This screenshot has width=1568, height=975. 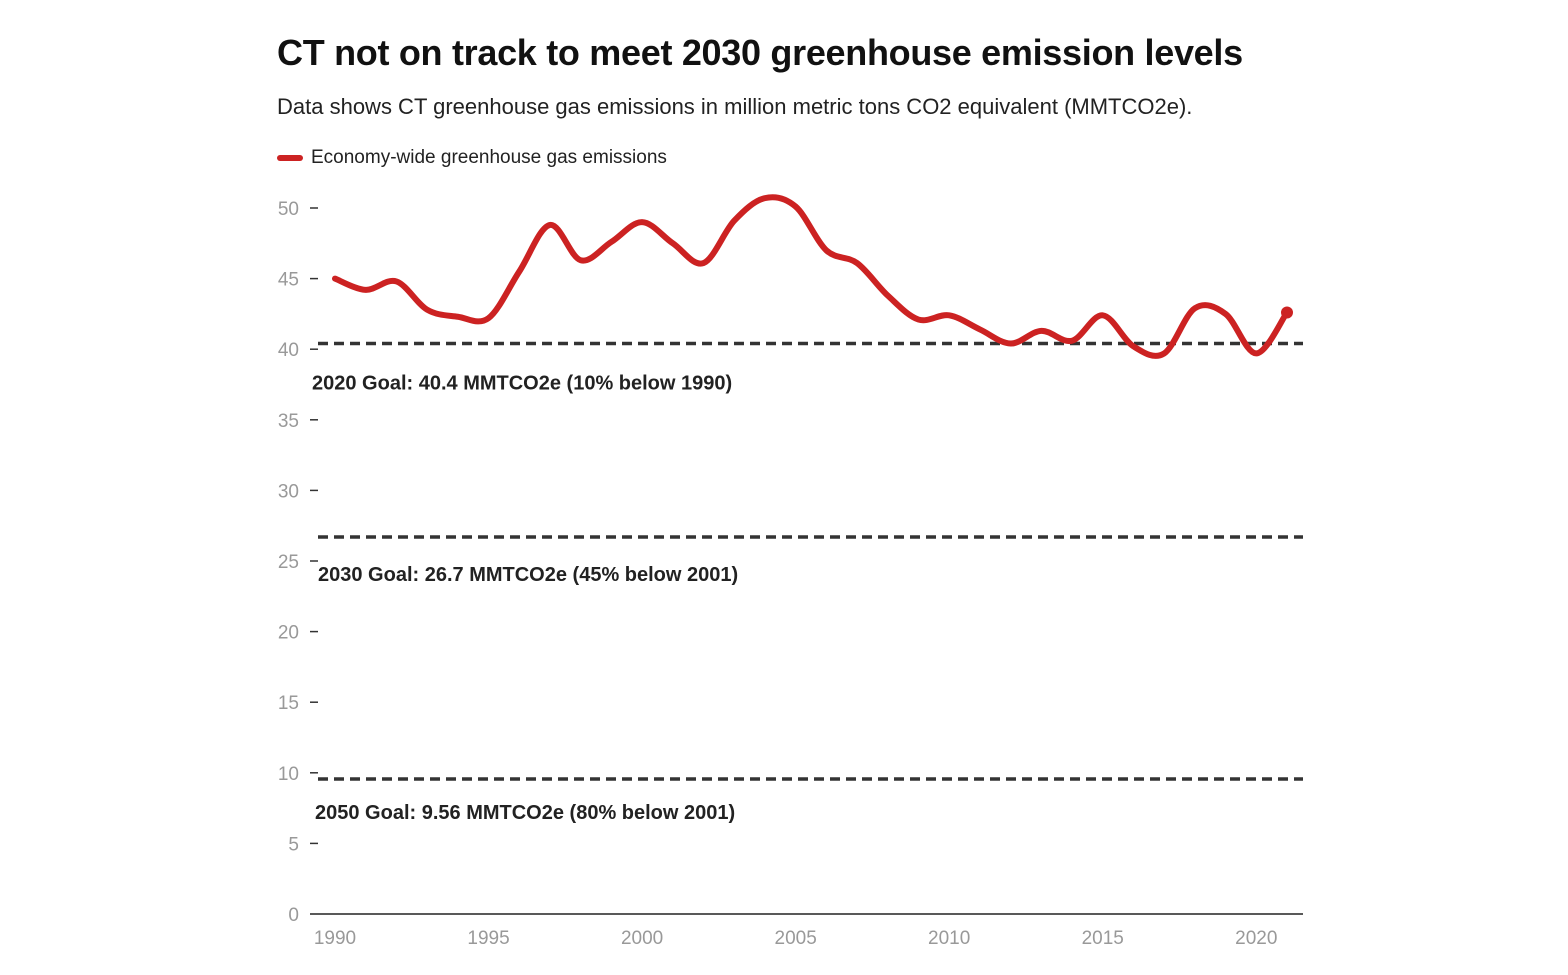 I want to click on y-tick-label: 5, so click(x=293, y=844).